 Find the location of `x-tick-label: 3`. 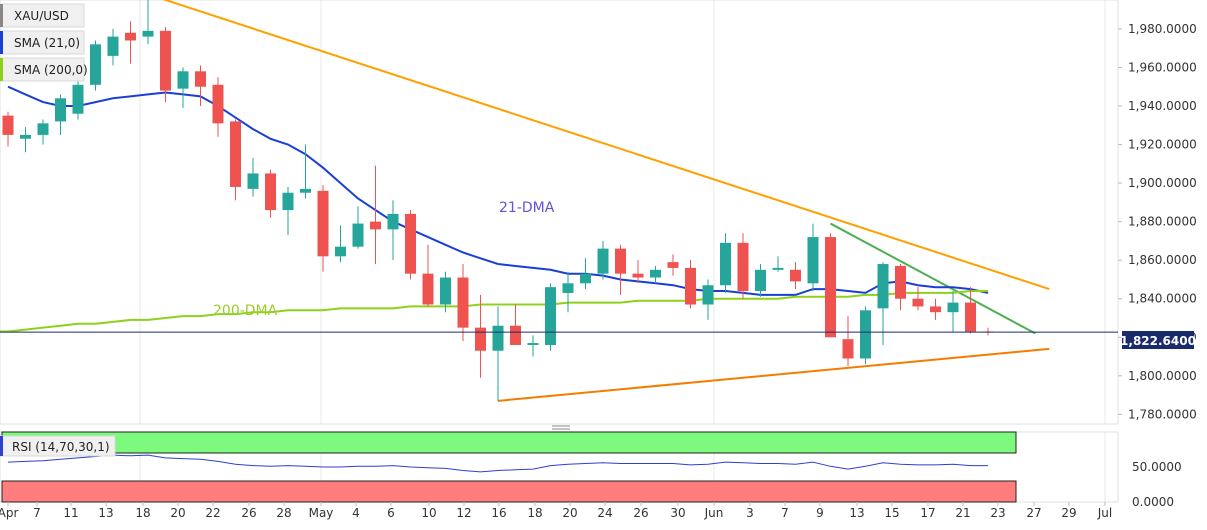

x-tick-label: 3 is located at coordinates (750, 513).